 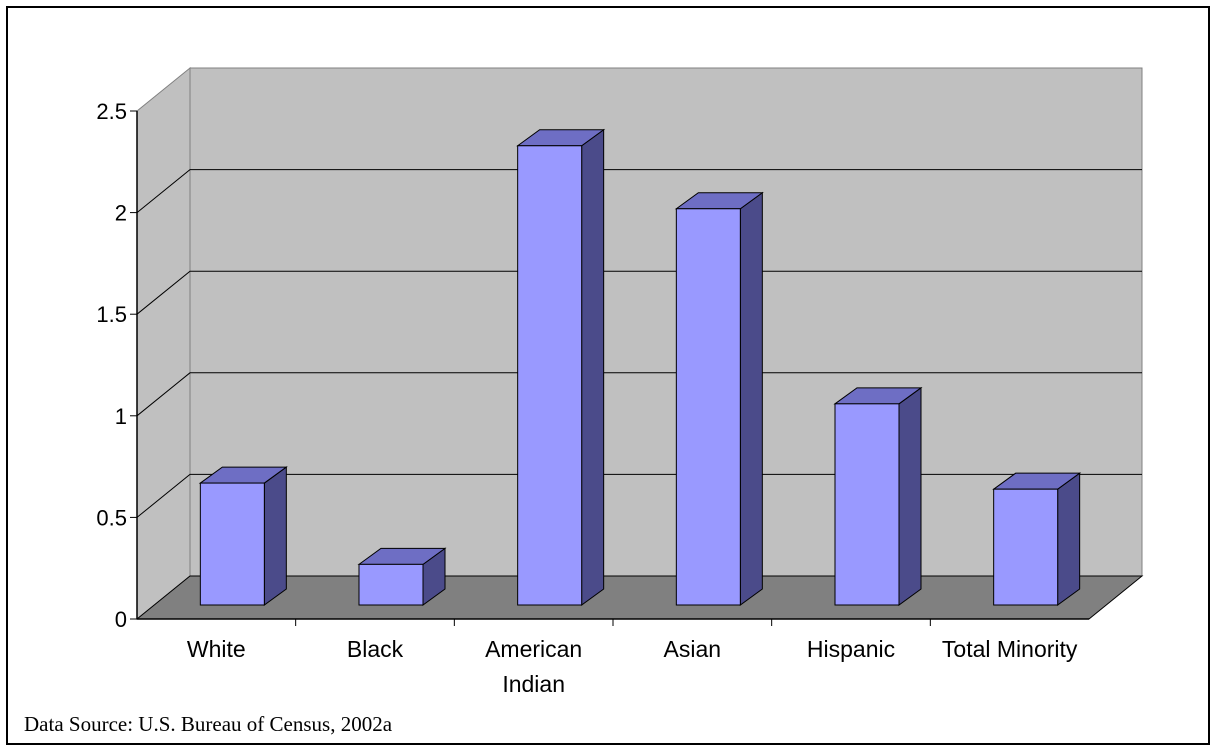 What do you see at coordinates (693, 649) in the screenshot?
I see `x-tick-label: Asian` at bounding box center [693, 649].